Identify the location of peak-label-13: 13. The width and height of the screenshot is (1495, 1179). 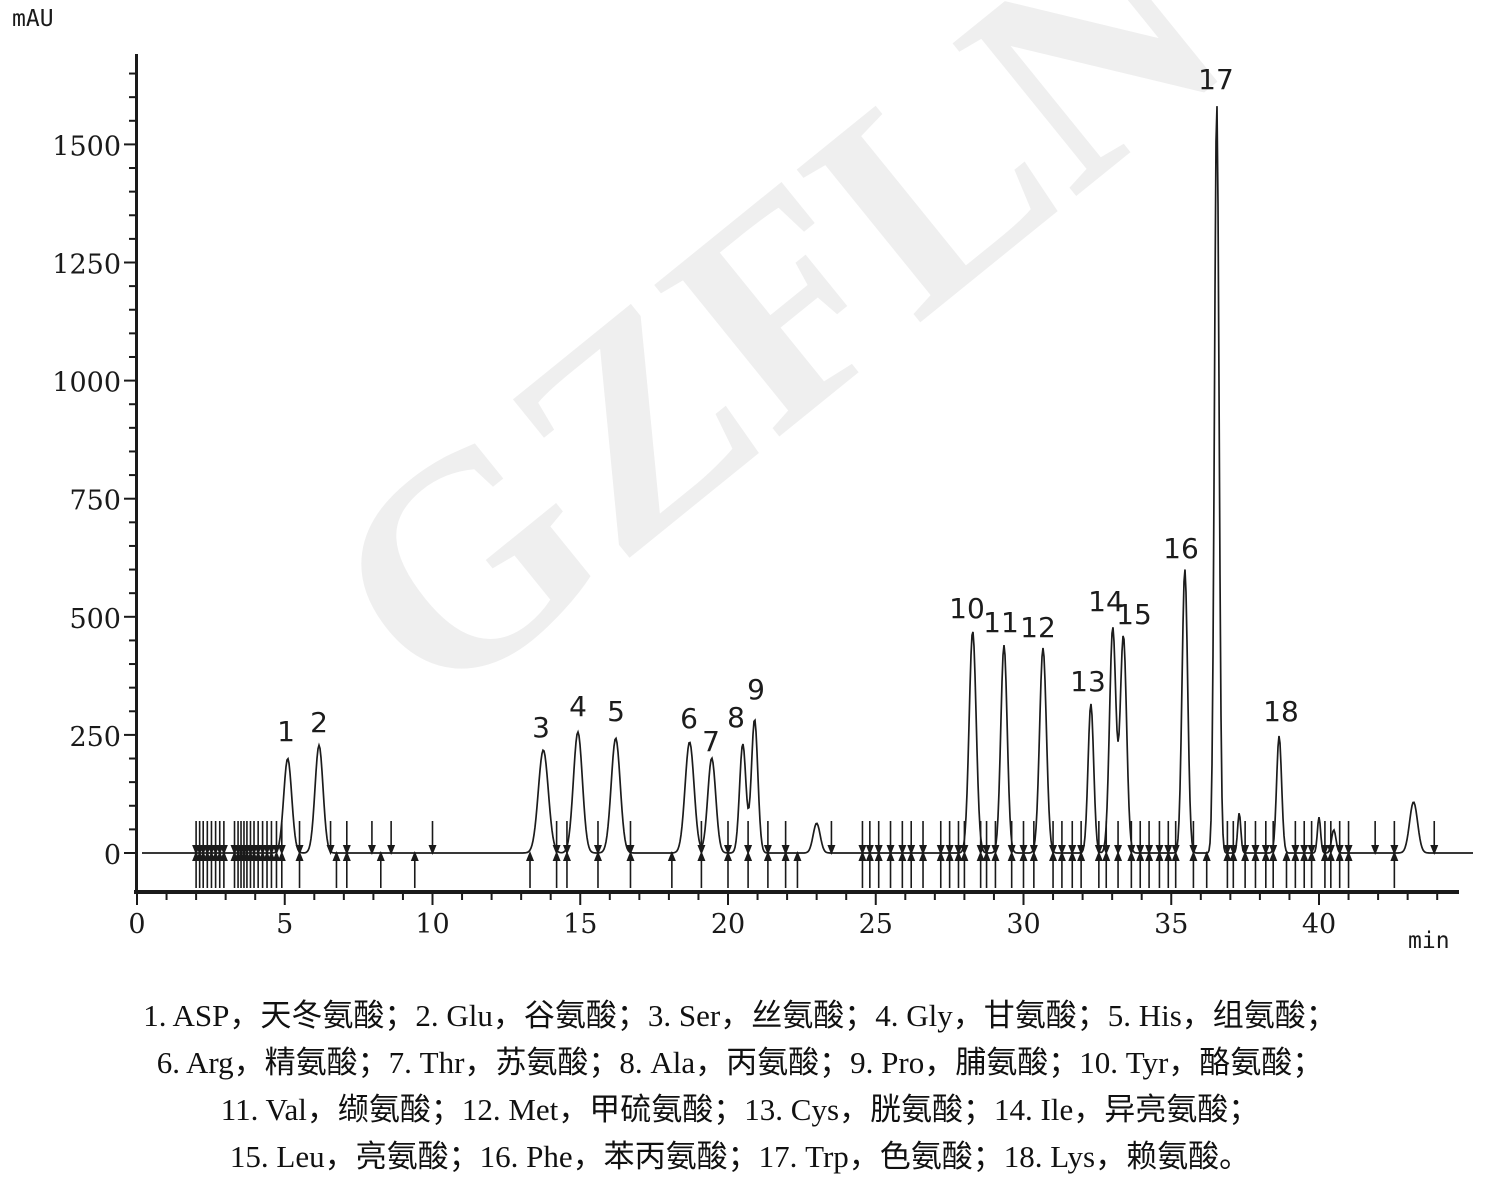
(1088, 681).